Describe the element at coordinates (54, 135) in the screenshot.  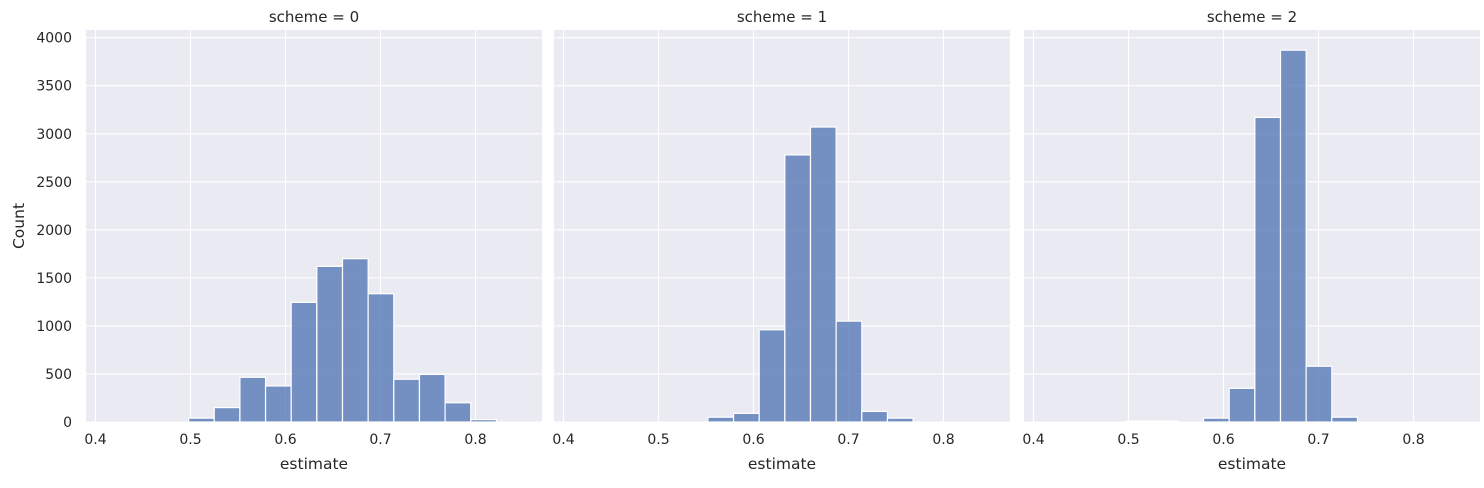
I see `y-tick-label: 3000` at that location.